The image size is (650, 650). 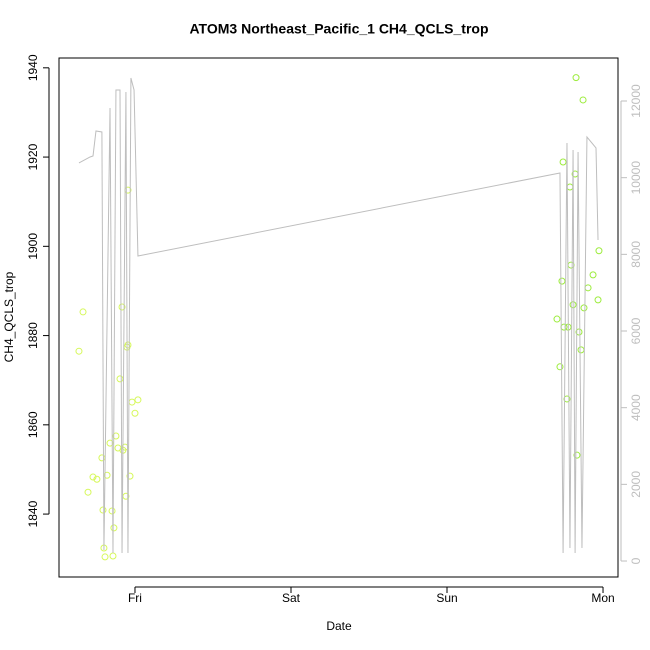 I want to click on y-axis-label: CH4_QCLS_trop, so click(x=9, y=316).